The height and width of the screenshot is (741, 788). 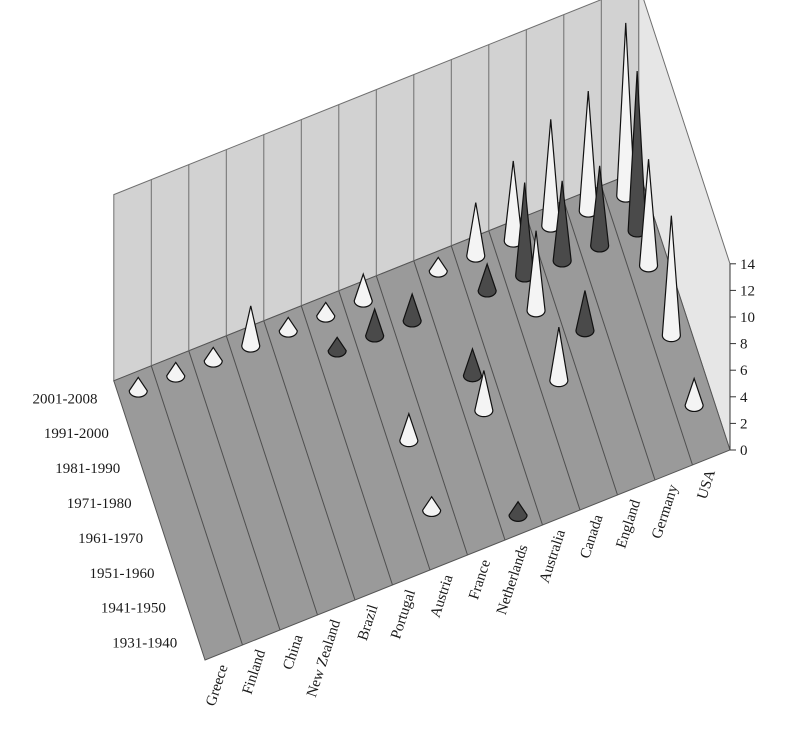 I want to click on period-label: 1981-1990, so click(x=87, y=469).